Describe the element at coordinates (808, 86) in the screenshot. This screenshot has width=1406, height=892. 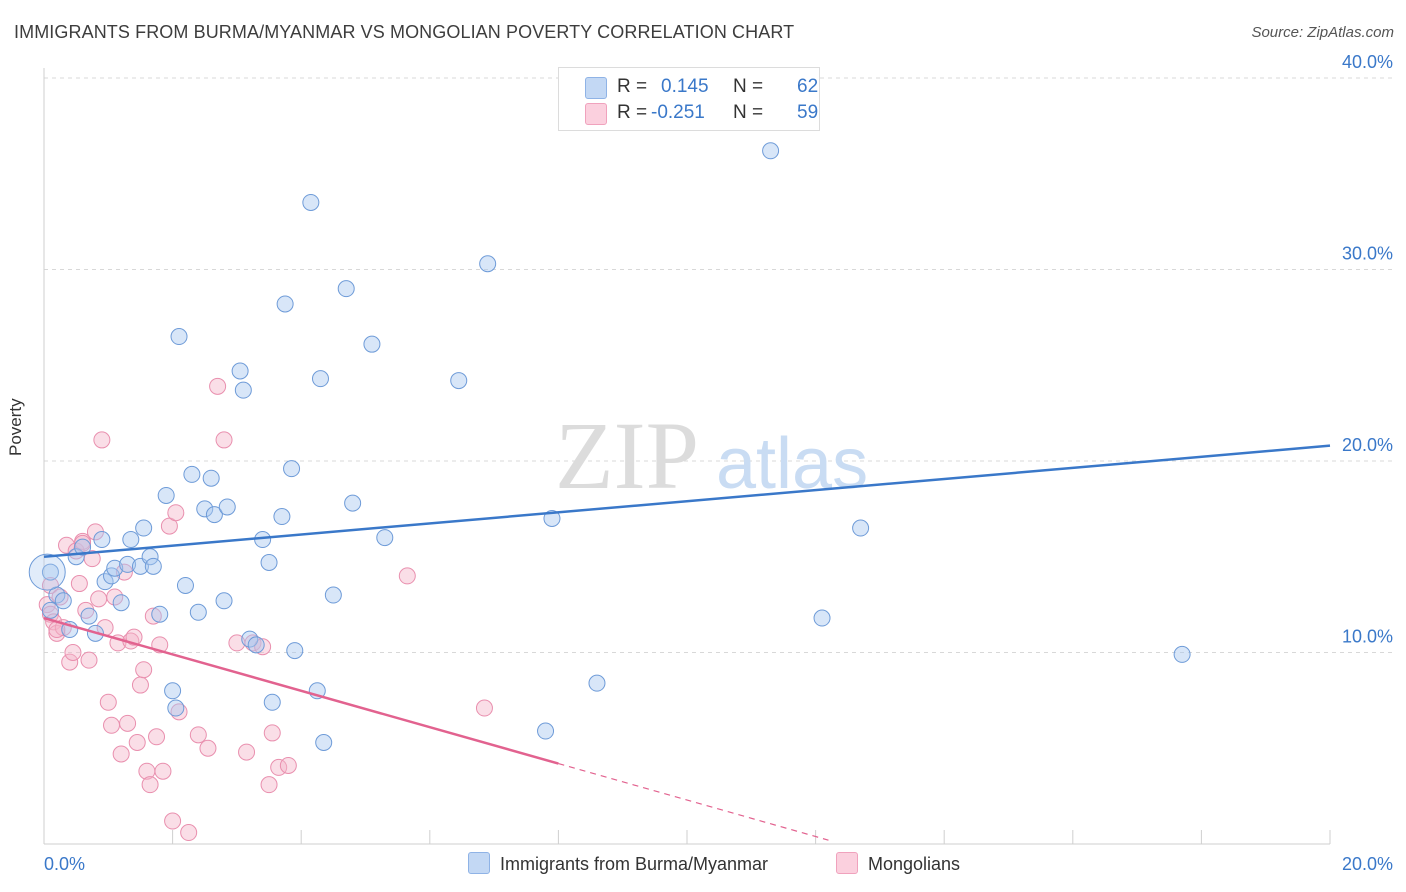
I see `legend-n-value-blue: 62` at that location.